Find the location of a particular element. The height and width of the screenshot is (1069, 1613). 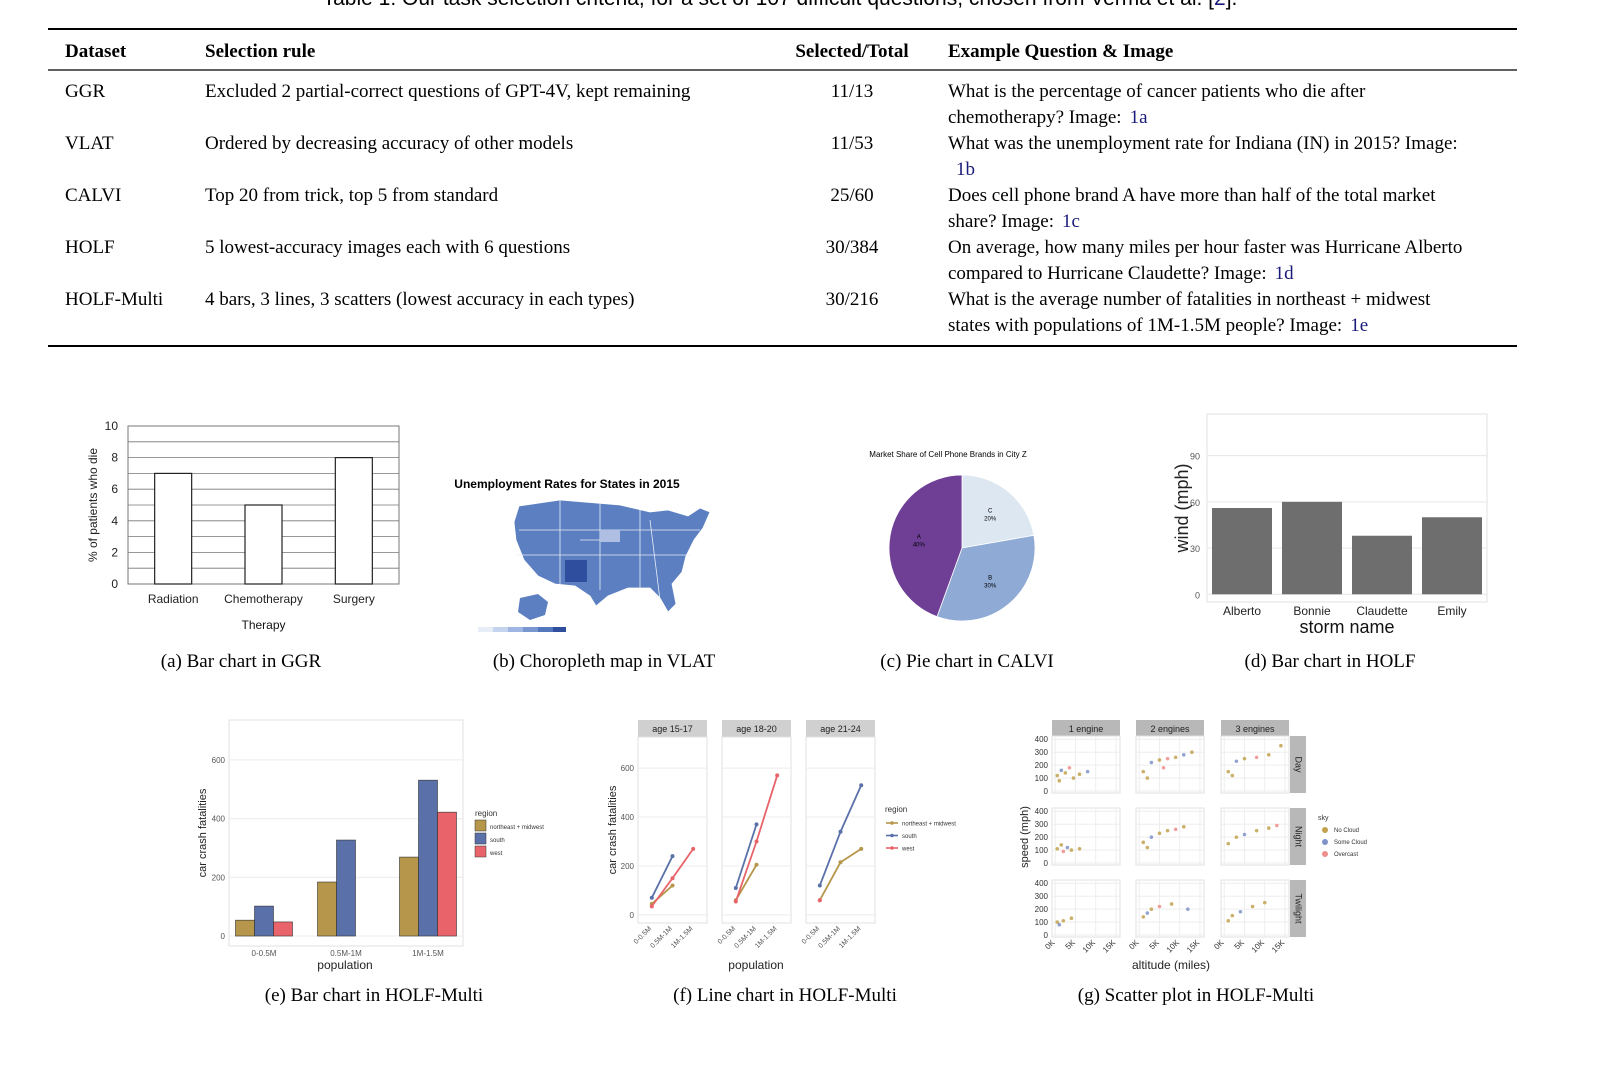

legend-label: south is located at coordinates (497, 841).